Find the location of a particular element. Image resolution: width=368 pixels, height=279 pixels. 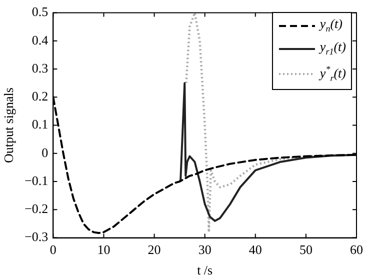

y-axis-title: Output signals is located at coordinates (8, 126).